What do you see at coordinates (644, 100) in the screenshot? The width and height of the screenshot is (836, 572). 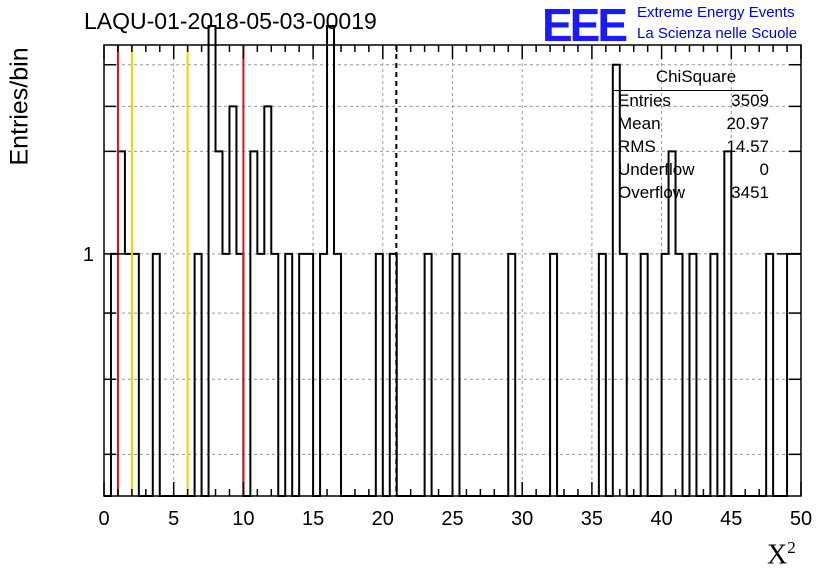 I see `stats-label: Entries` at bounding box center [644, 100].